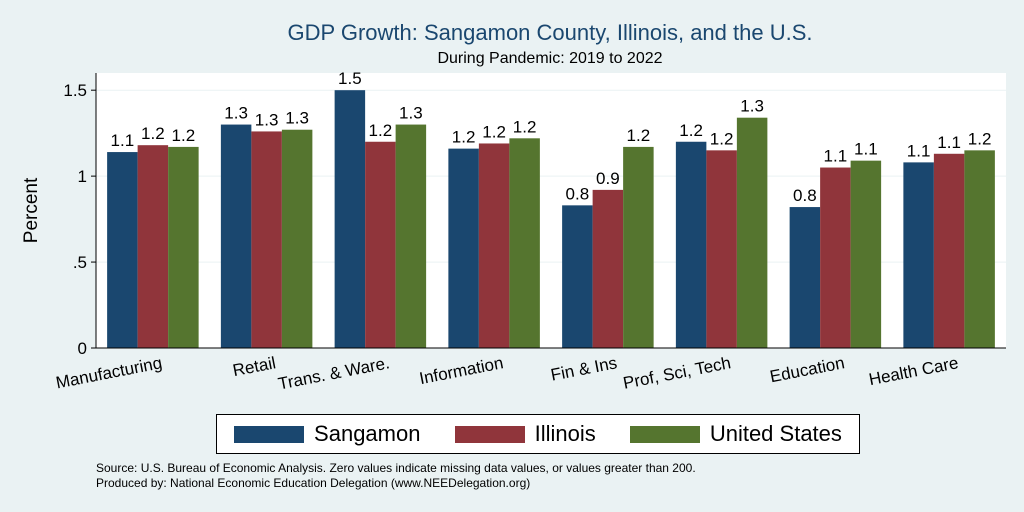 The image size is (1024, 512). Describe the element at coordinates (807, 369) in the screenshot. I see `x-tick-label-education: Education` at that location.